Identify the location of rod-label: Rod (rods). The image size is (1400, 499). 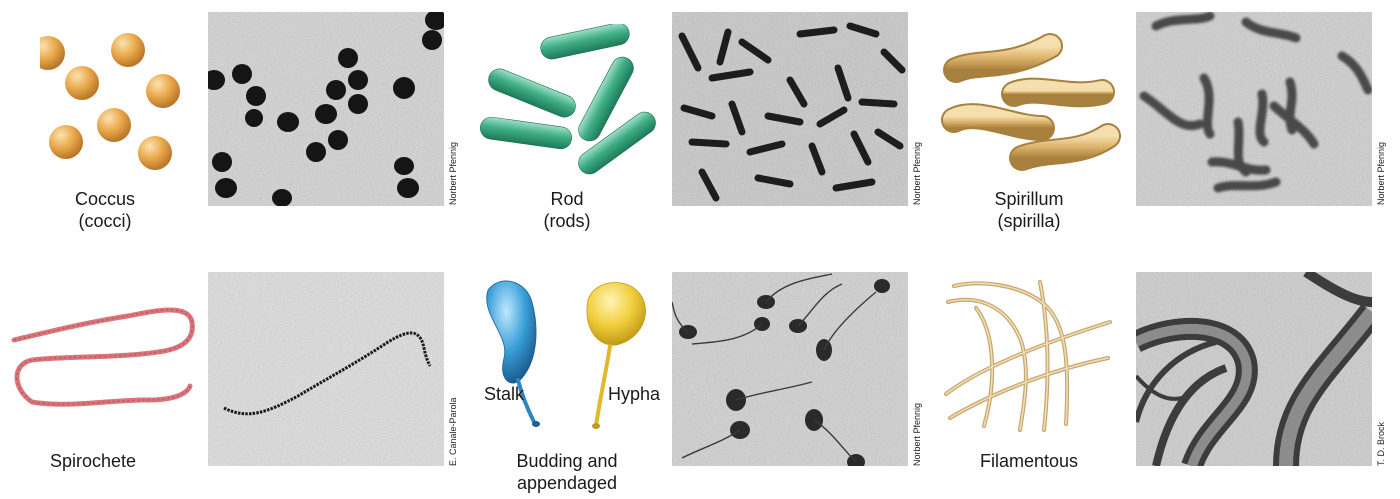
(567, 210).